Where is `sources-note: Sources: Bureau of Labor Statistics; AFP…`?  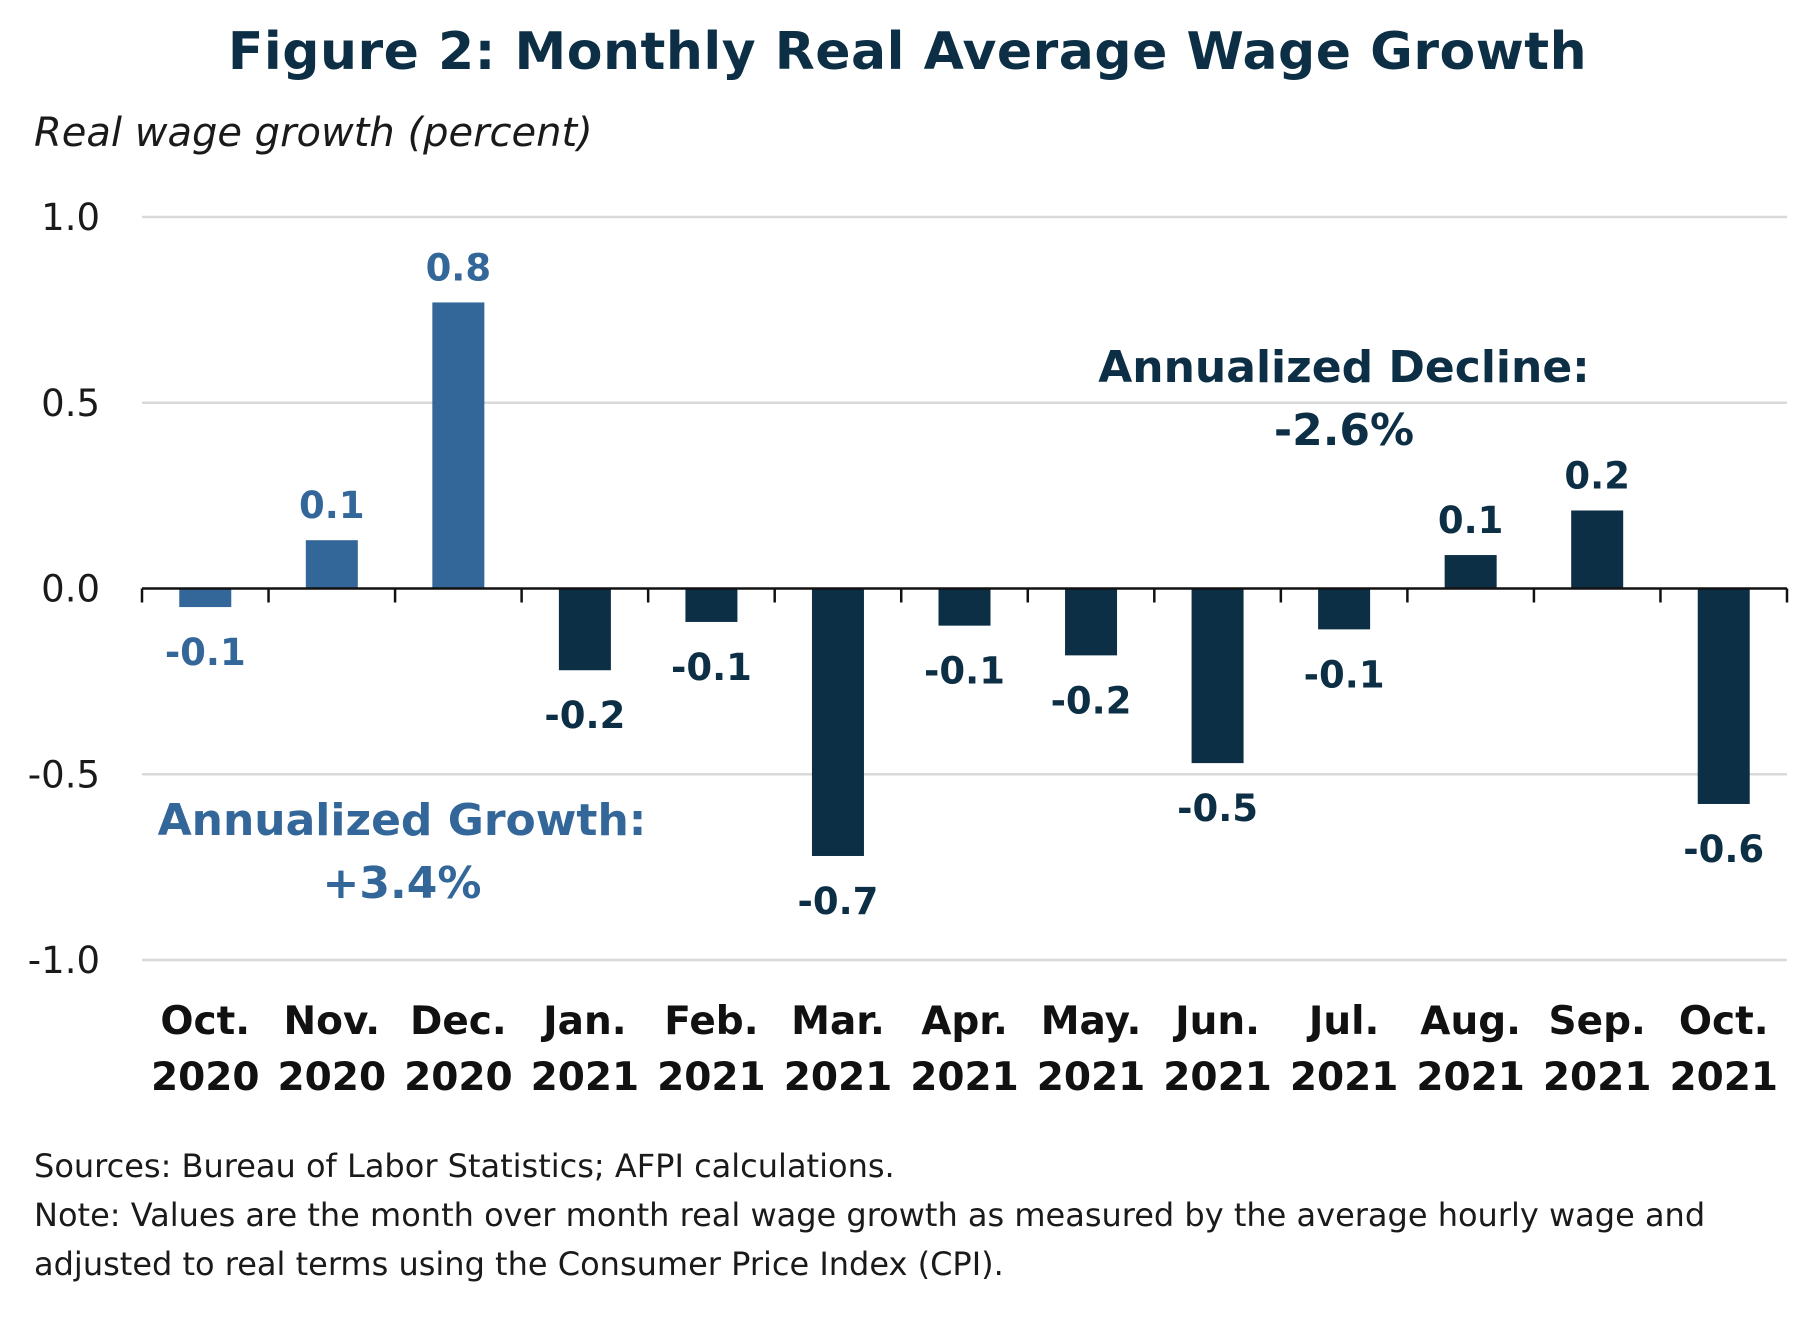
sources-note: Sources: Bureau of Labor Statistics; AFP… is located at coordinates (464, 1166).